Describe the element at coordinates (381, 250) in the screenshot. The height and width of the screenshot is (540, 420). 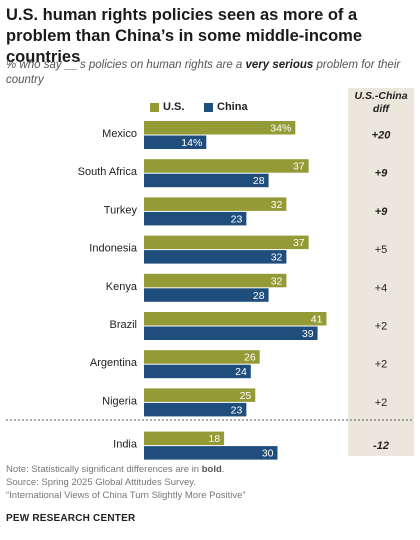
I see `diff-value-indonesia: +5` at that location.